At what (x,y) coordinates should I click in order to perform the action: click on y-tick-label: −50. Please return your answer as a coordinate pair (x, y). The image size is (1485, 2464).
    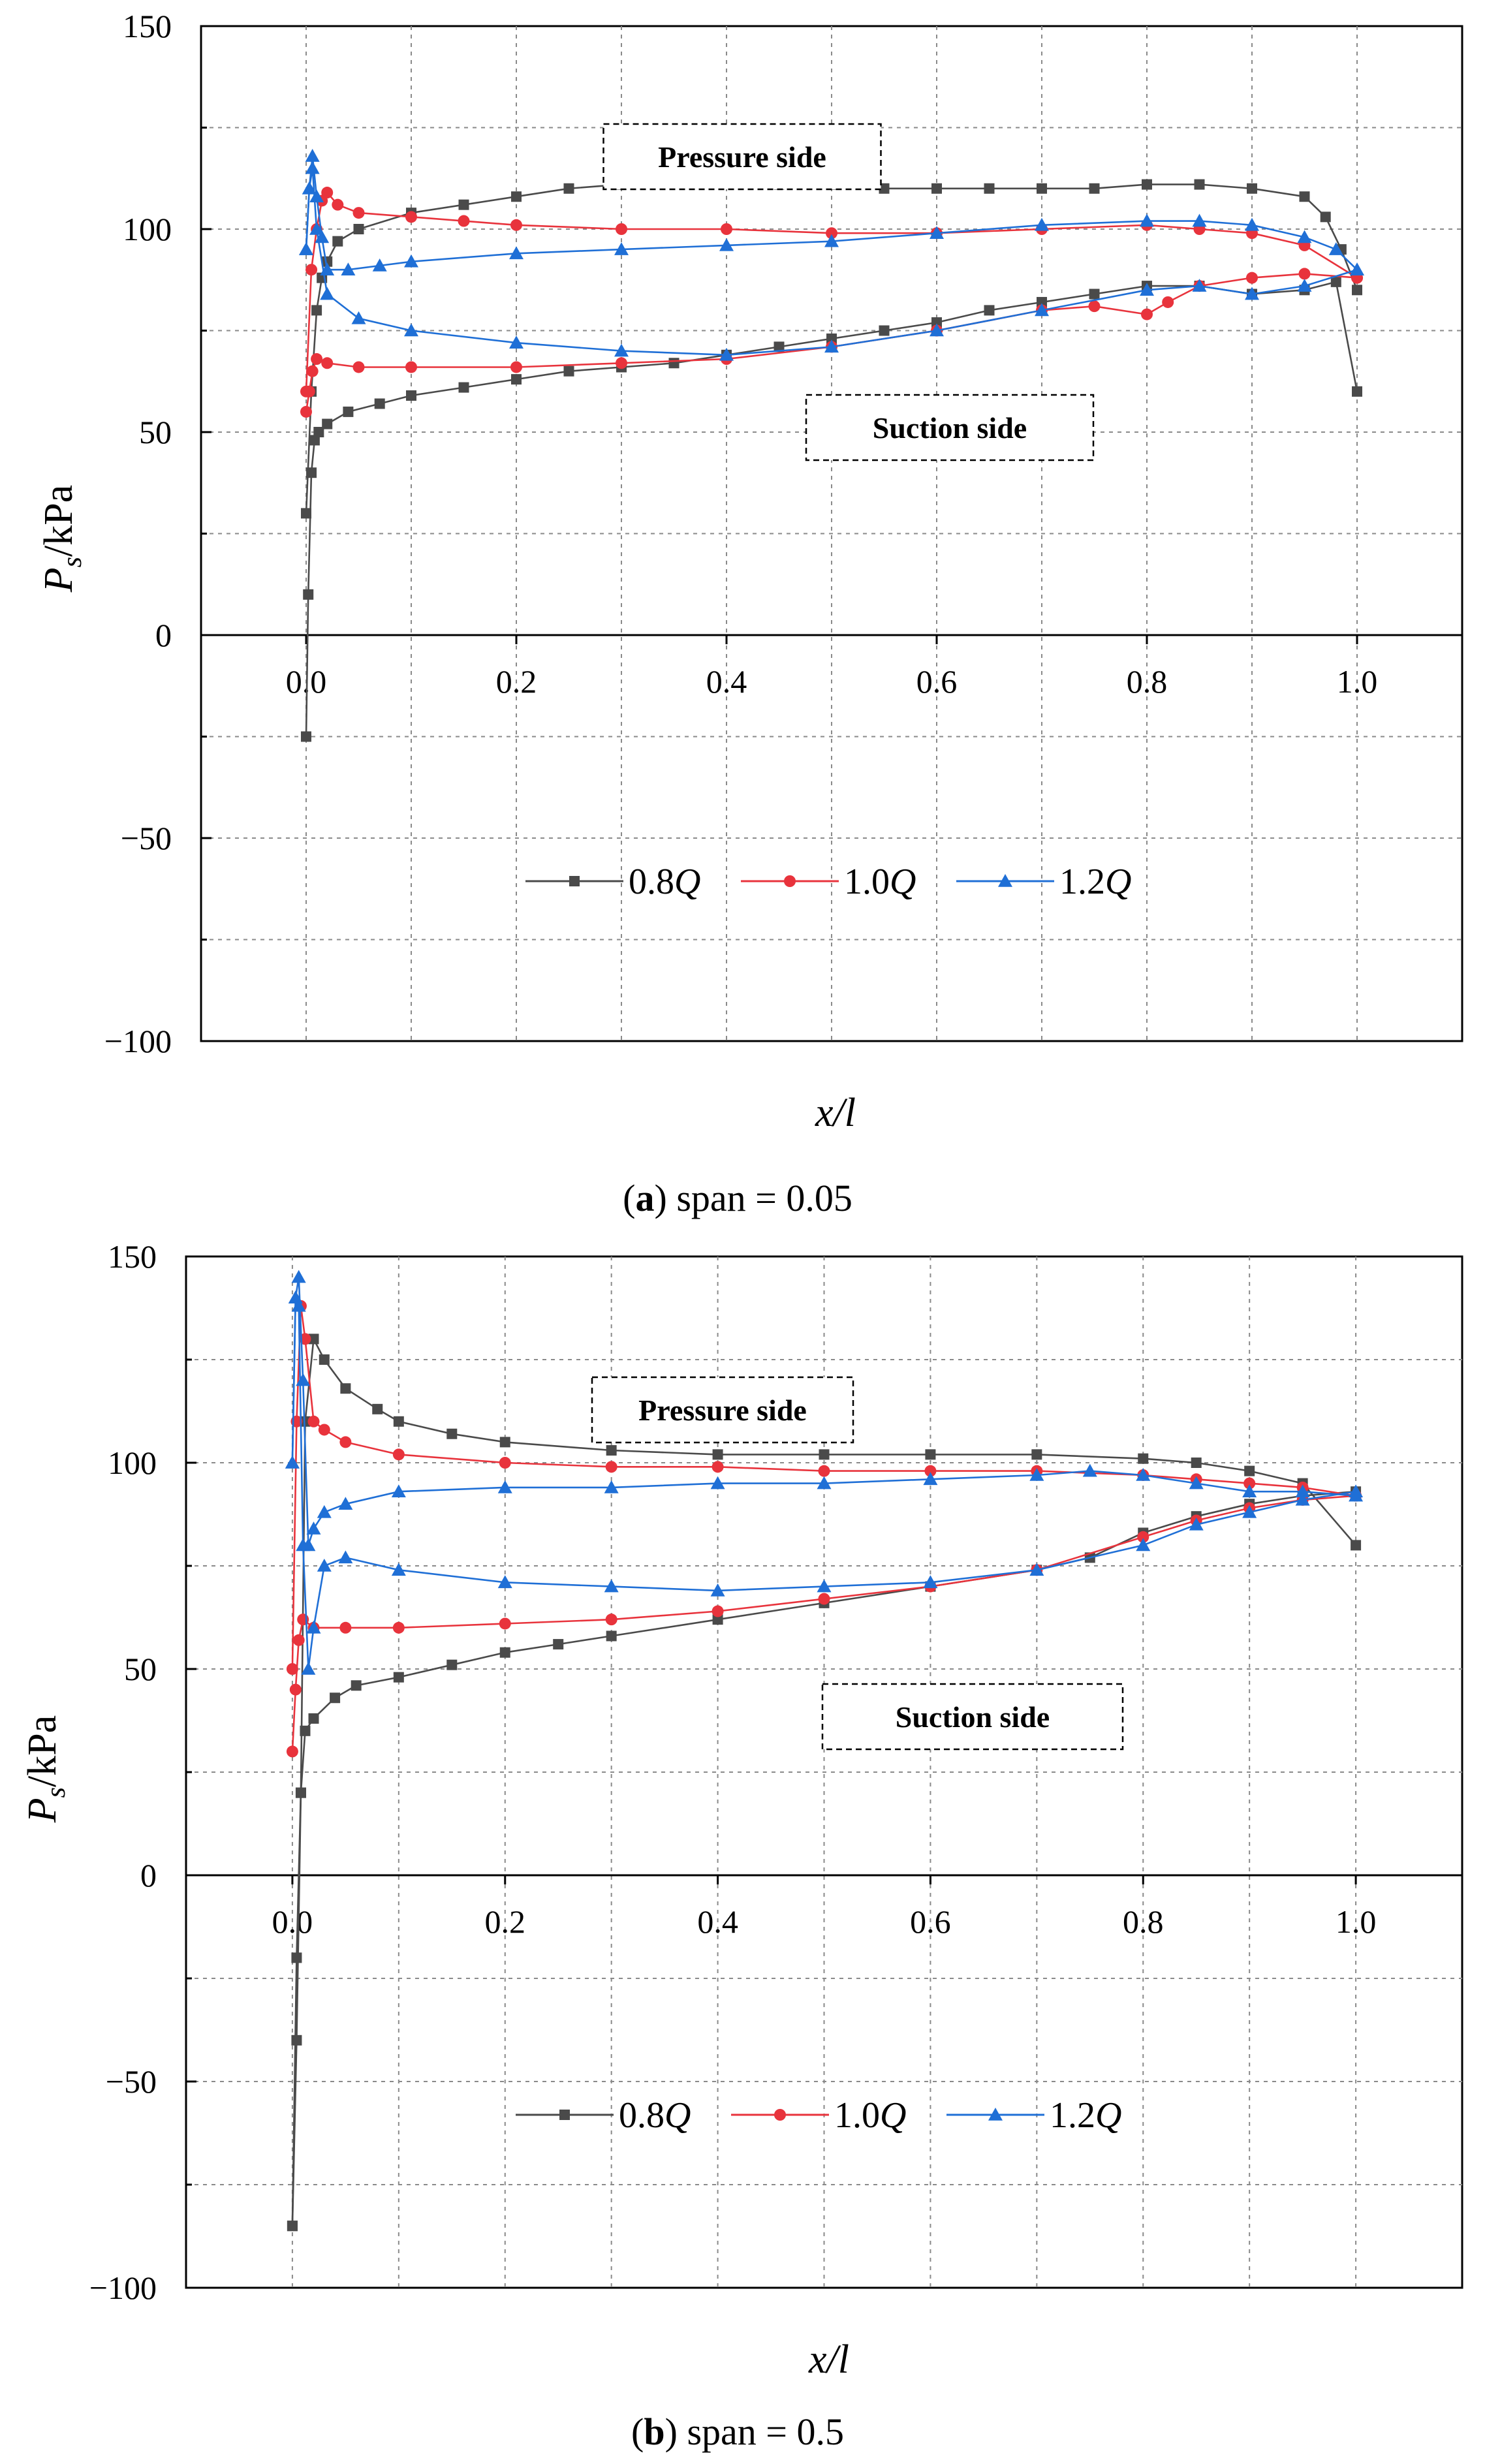
    Looking at the image, I should click on (146, 838).